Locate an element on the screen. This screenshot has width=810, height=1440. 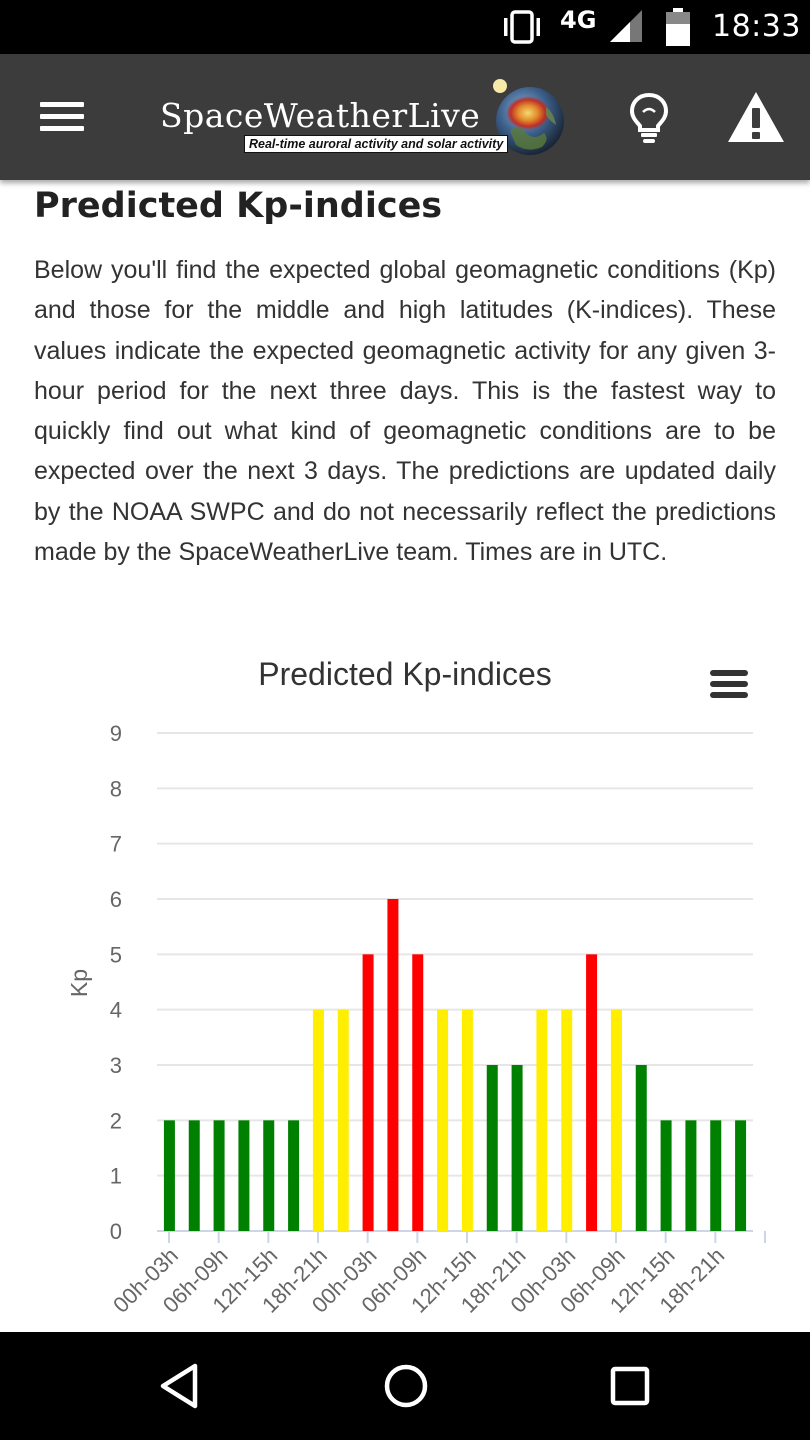
y-axis-ticks: 0 1 2 3 4 5 6 7 8 9 is located at coordinates (116, 982).